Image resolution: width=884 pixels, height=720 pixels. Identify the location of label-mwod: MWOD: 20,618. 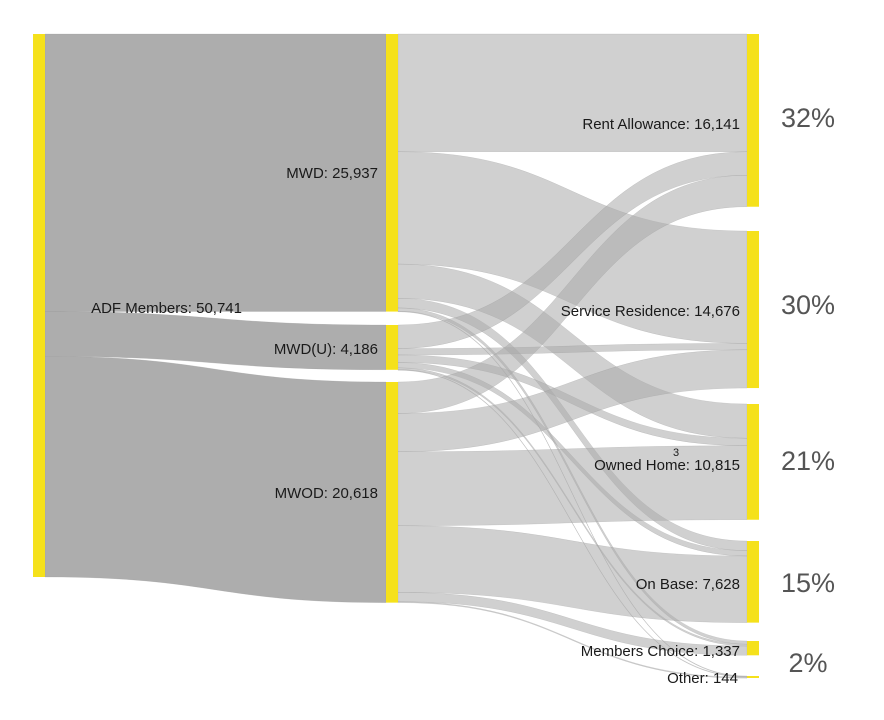
(326, 493).